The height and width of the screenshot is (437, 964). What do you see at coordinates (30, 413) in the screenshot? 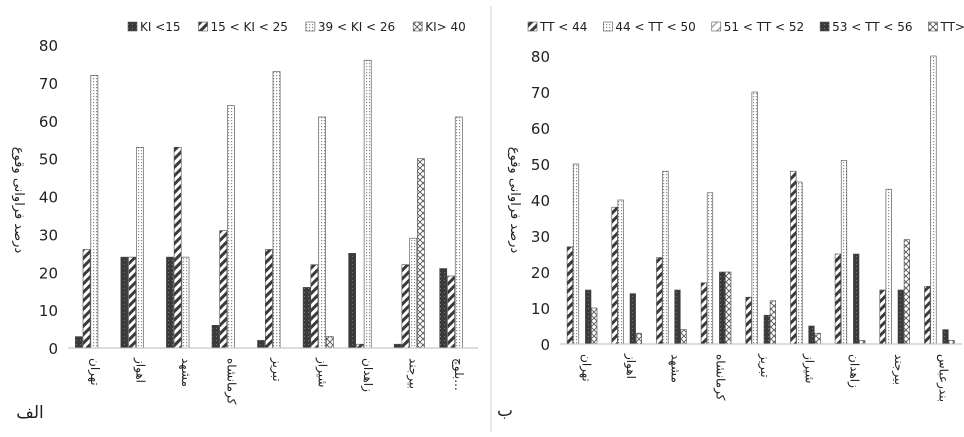
I see `panel-label: الف` at bounding box center [30, 413].